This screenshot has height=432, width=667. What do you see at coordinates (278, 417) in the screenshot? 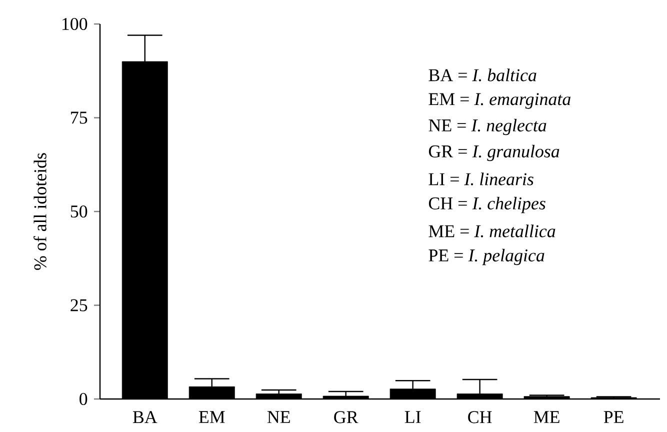
I see `x-tick-label: NE` at bounding box center [278, 417].